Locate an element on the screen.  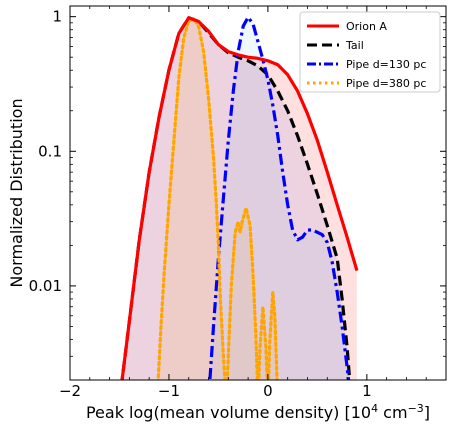
y-tick-label-1: 0.1 is located at coordinates (50, 151).